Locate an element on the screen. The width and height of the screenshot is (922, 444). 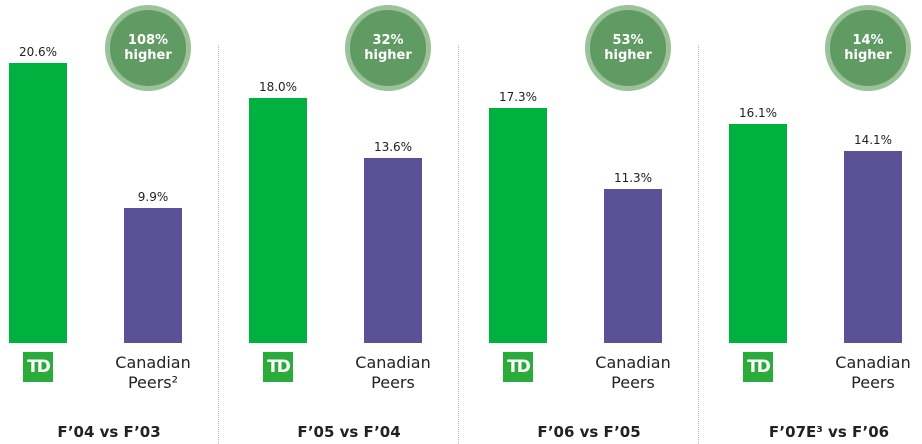
value-label: 20.6% is located at coordinates (38, 51).